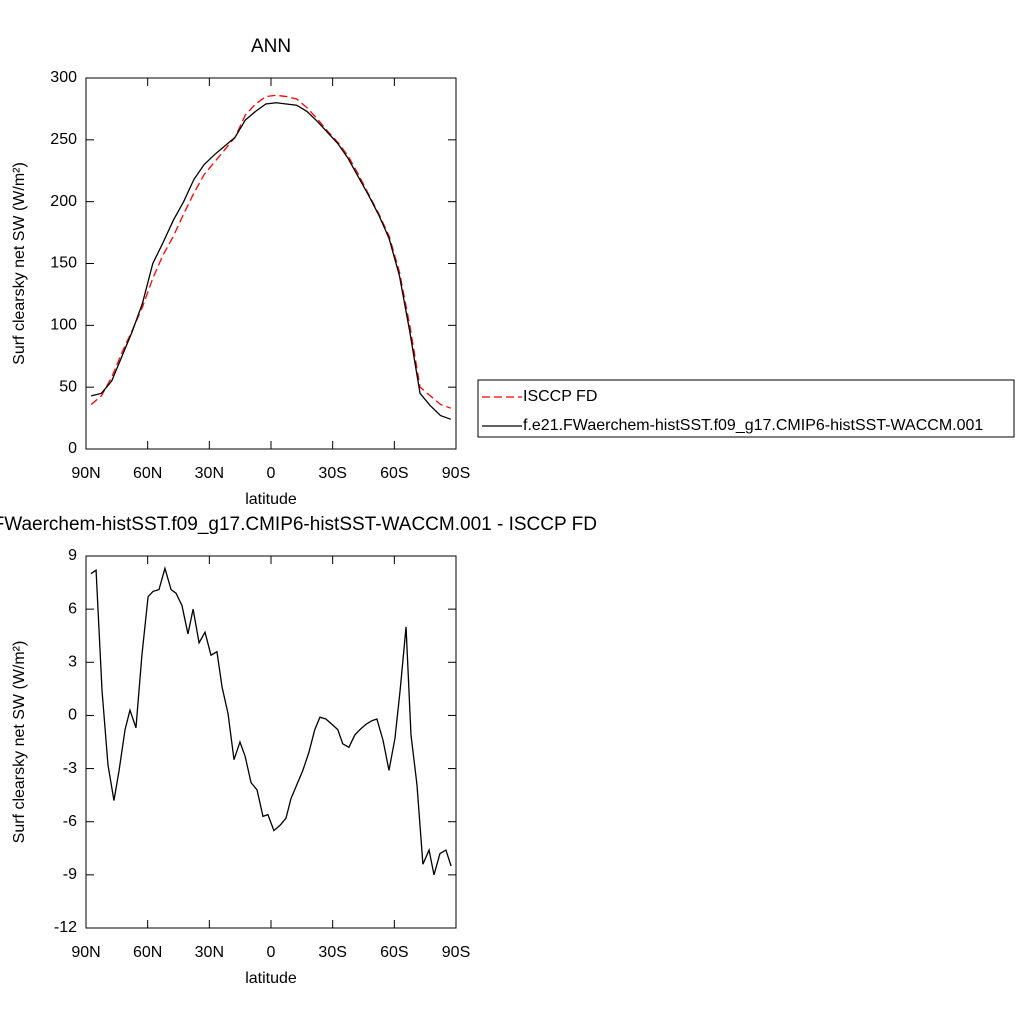 The width and height of the screenshot is (1024, 1024). What do you see at coordinates (63, 77) in the screenshot?
I see `y-tick-label: 300` at bounding box center [63, 77].